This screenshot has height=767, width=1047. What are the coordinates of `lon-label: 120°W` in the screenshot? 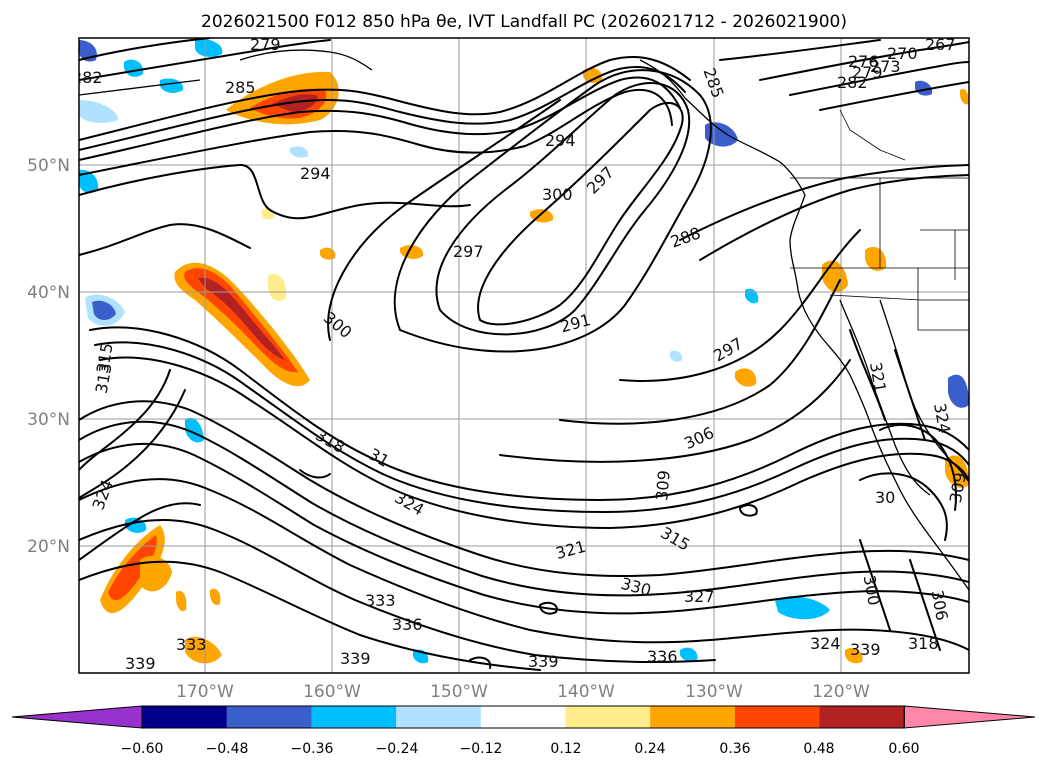 It's located at (841, 692).